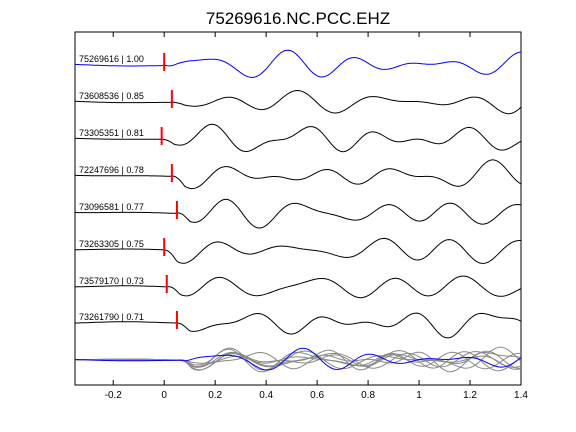 This screenshot has width=576, height=432. I want to click on trace-label-3: 73305351 | 0.81, so click(111, 133).